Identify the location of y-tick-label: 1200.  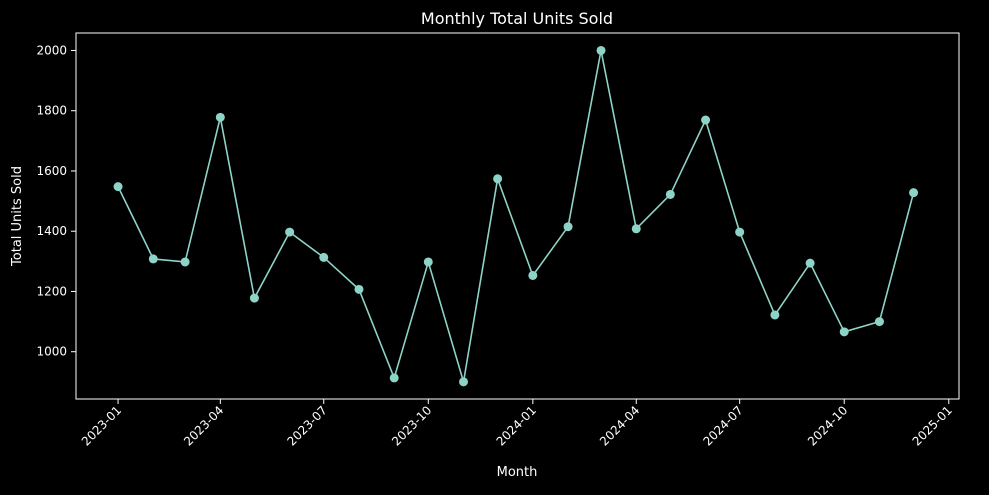
(51, 291).